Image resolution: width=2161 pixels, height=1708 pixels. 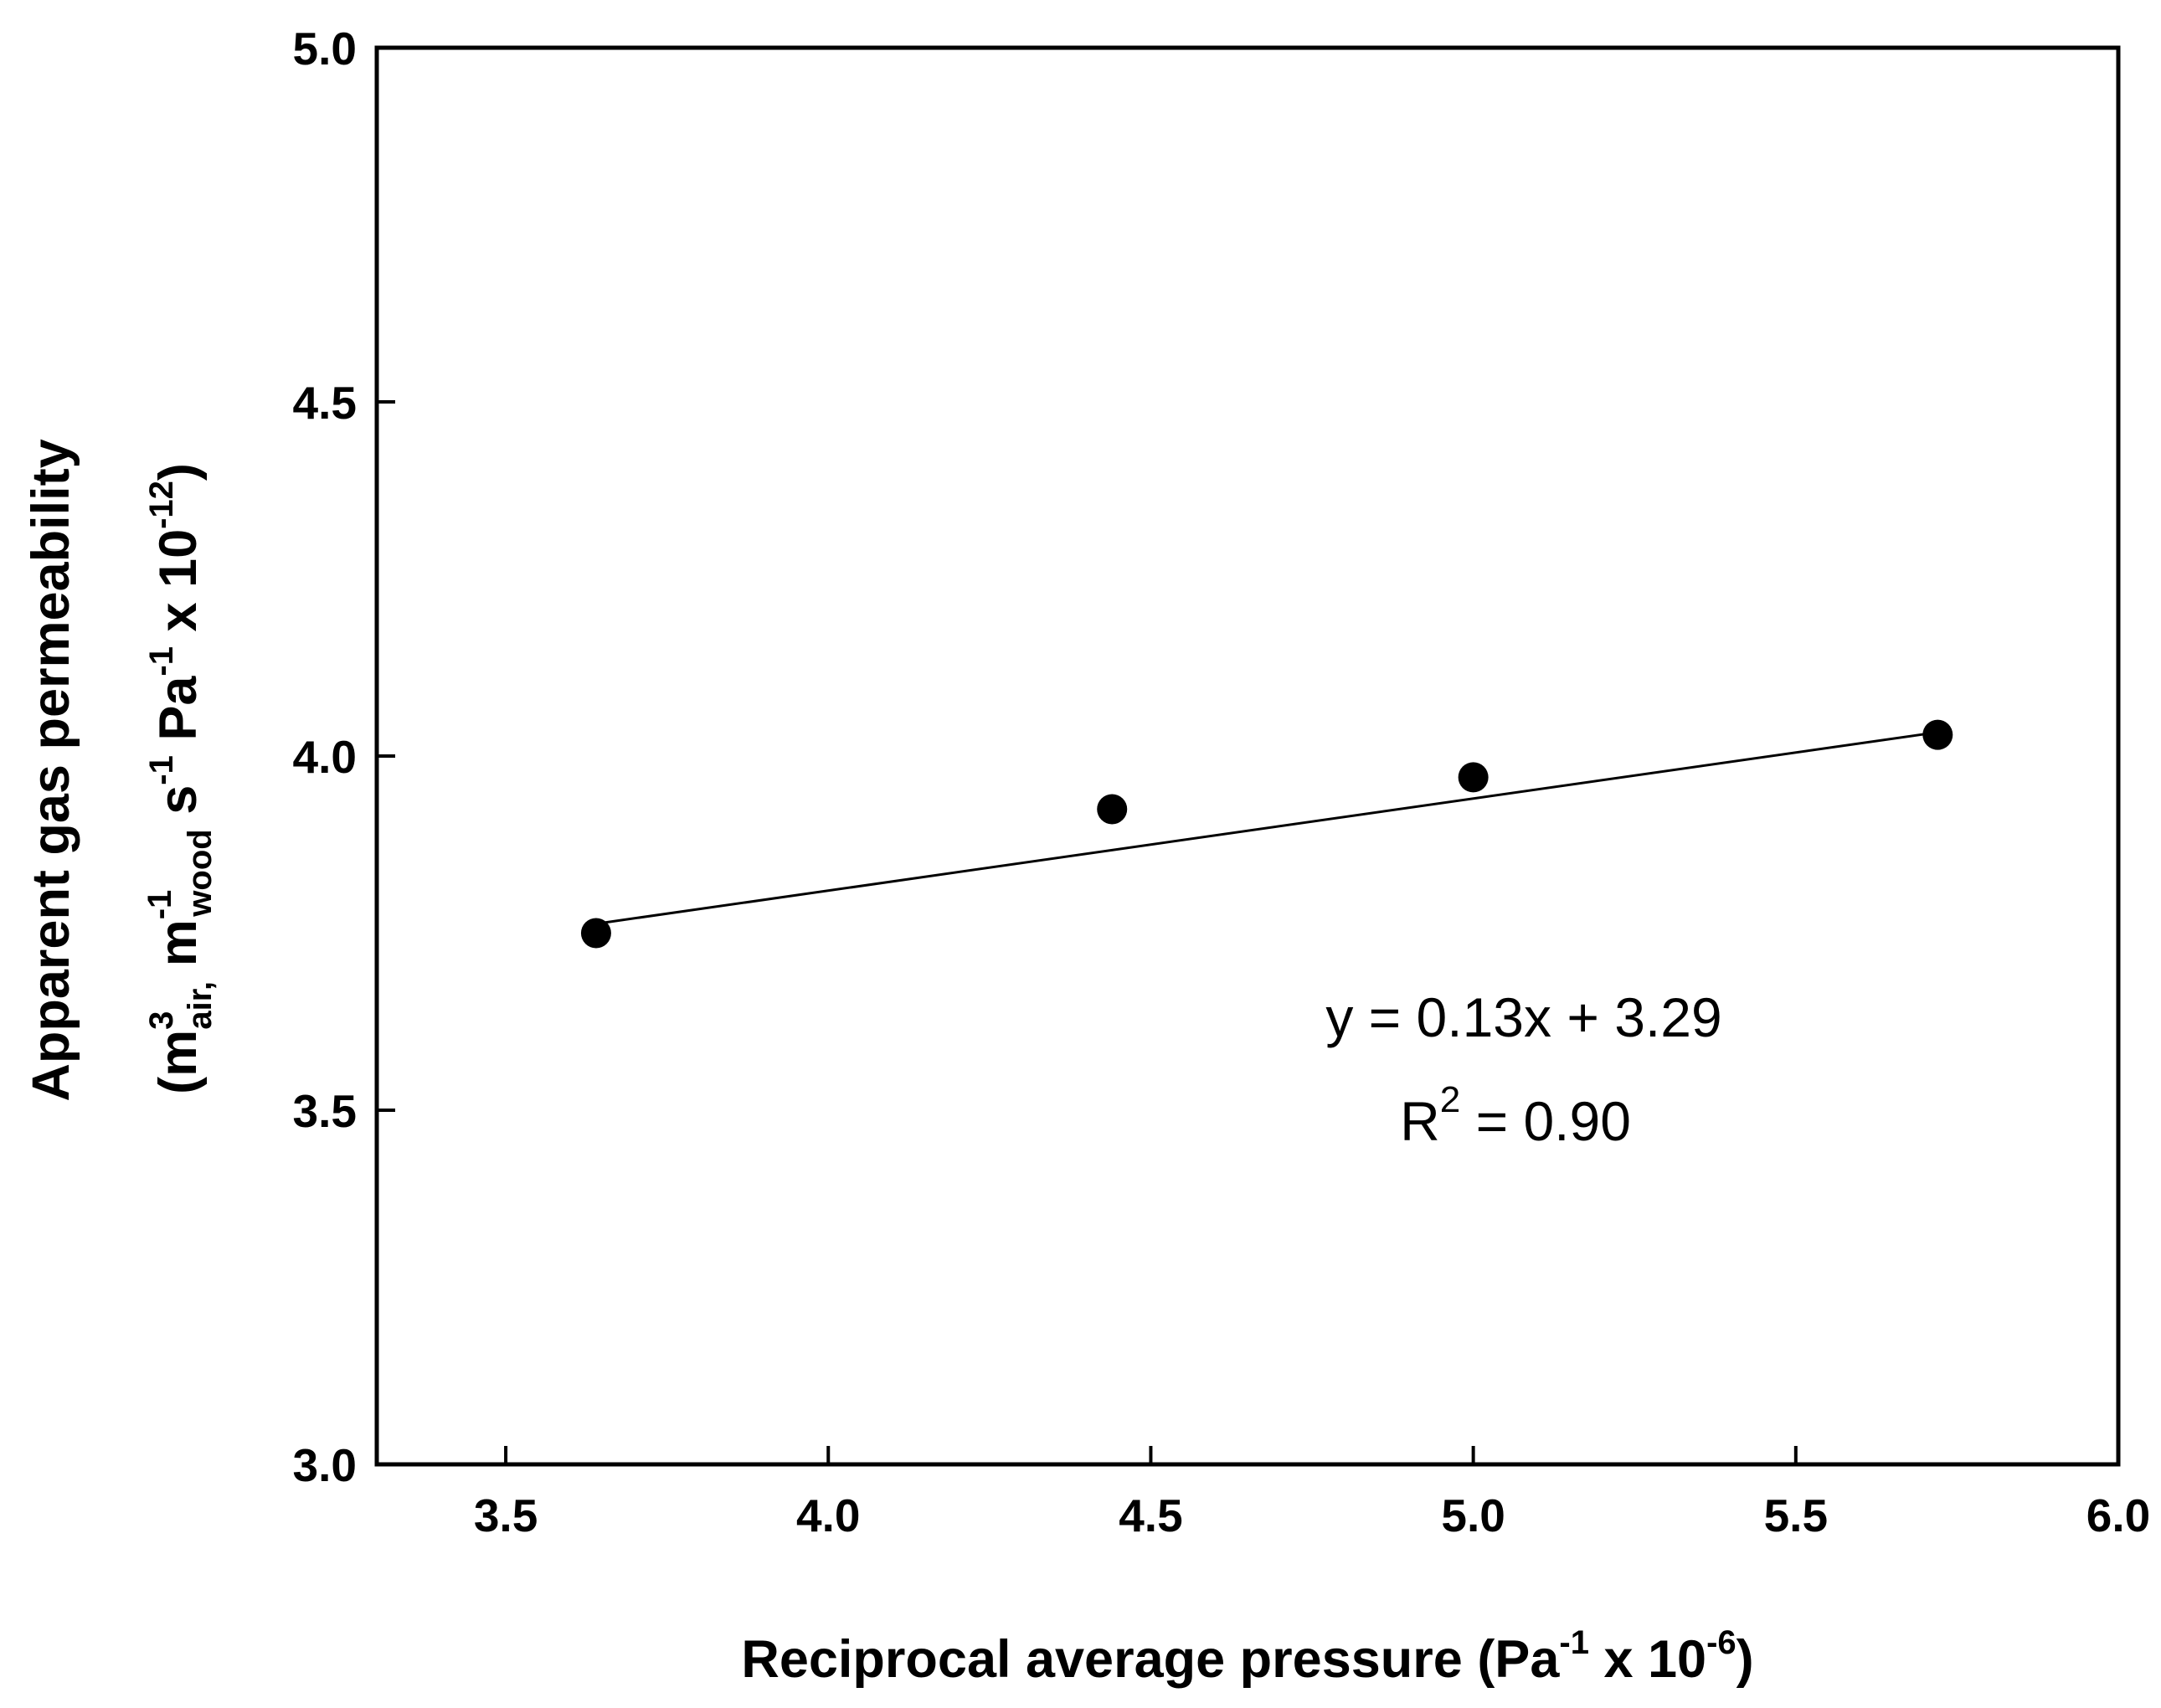 What do you see at coordinates (180, 778) in the screenshot?
I see `y-axis-title-line2: (m3air, m-1 wood s-1 Pa-1 x 10-12)` at bounding box center [180, 778].